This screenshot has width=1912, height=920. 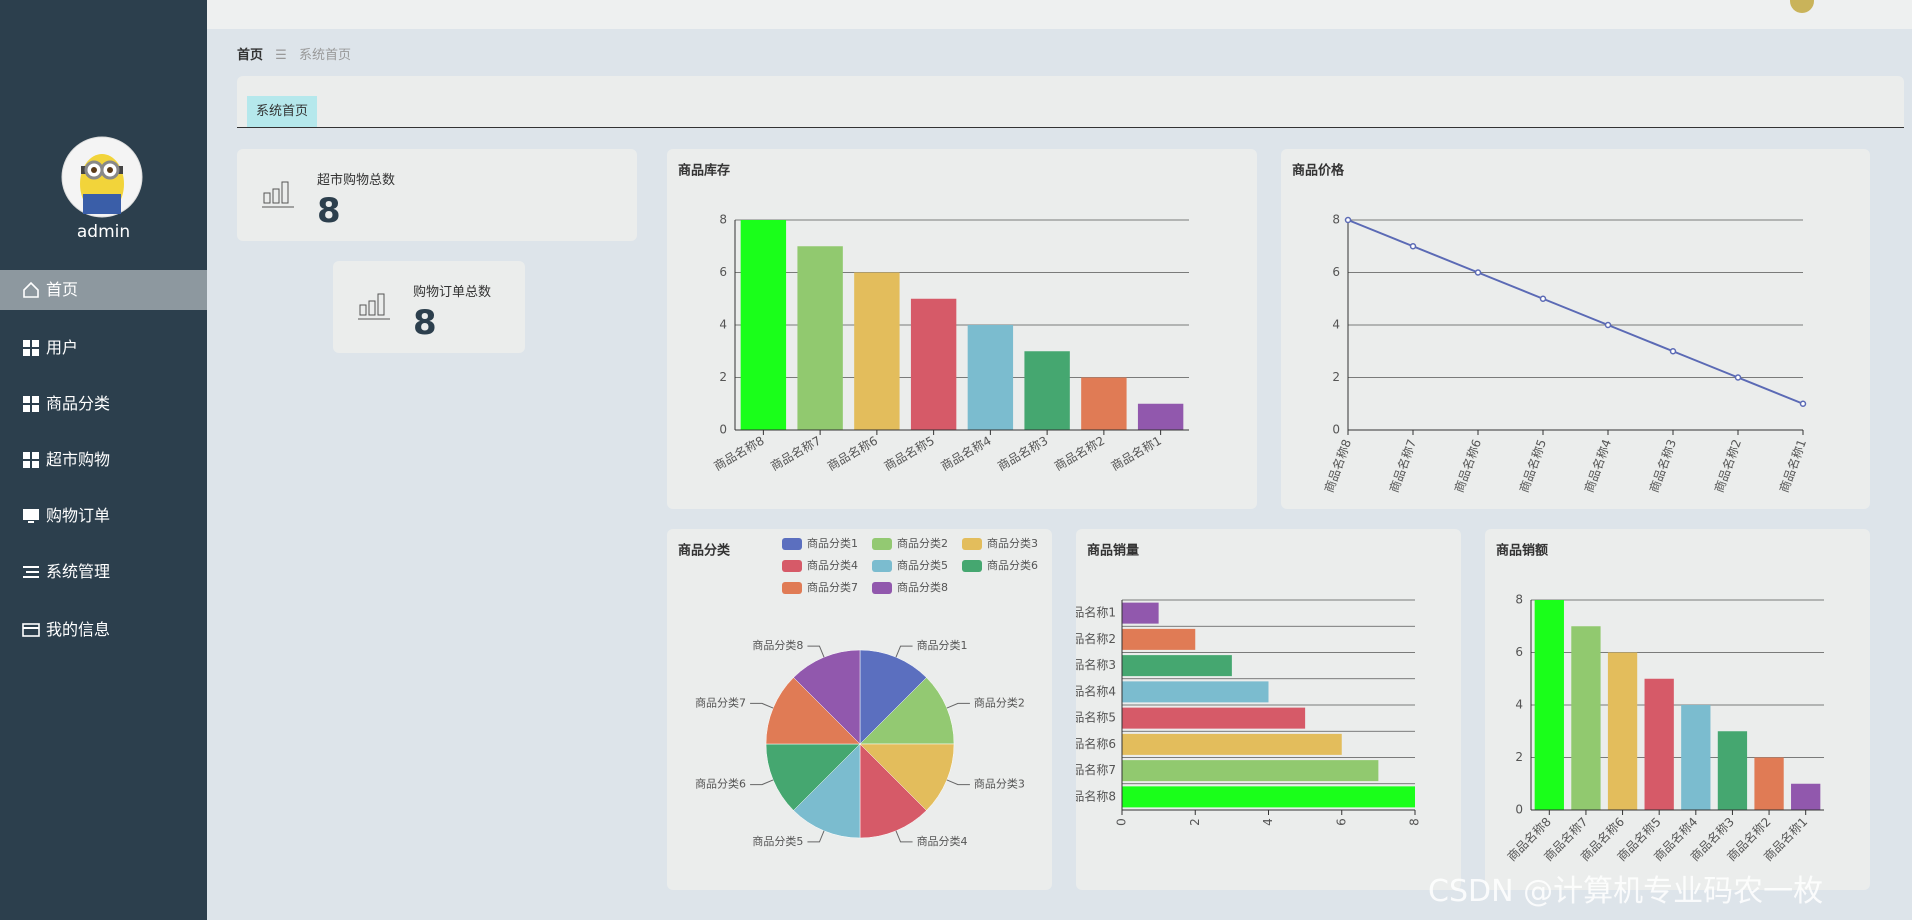 What do you see at coordinates (103, 348) in the screenshot?
I see `menu-item: 用户` at bounding box center [103, 348].